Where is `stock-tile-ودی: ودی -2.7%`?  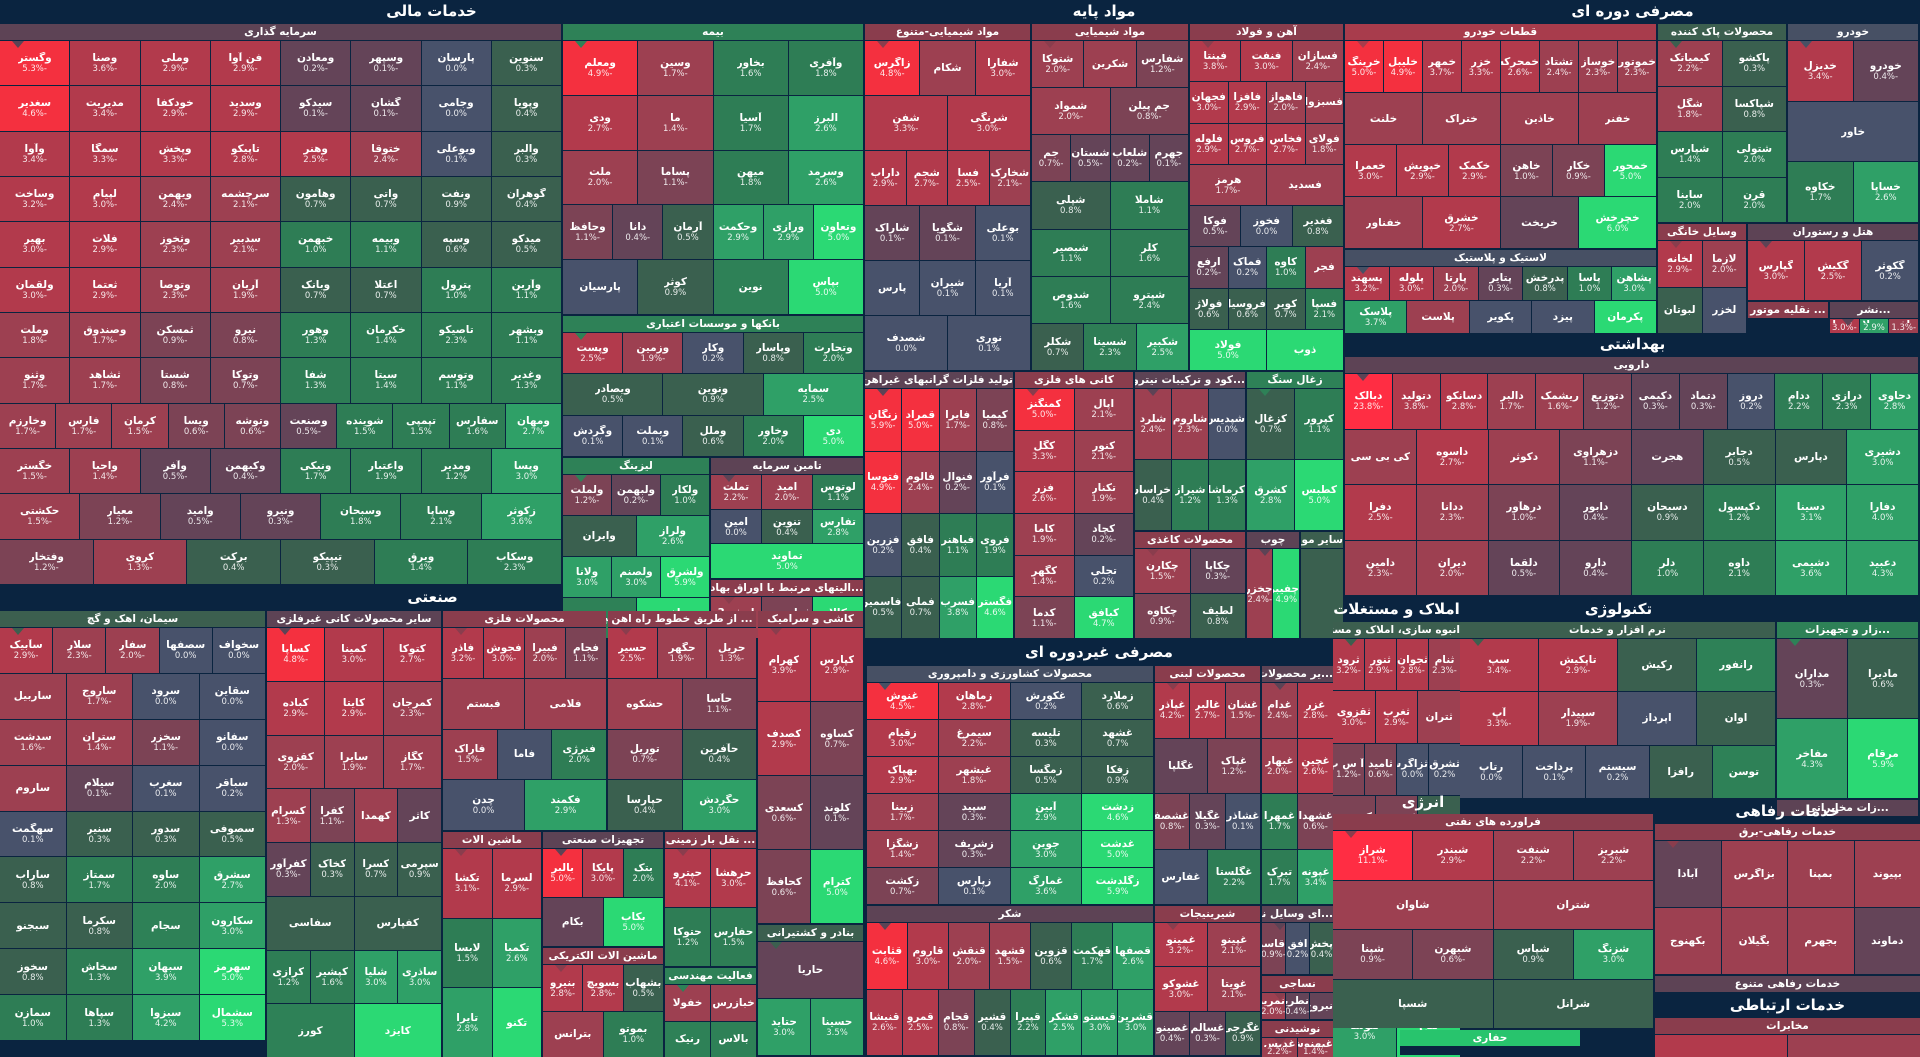 stock-tile-ودی: ودی -2.7% is located at coordinates (600, 122).